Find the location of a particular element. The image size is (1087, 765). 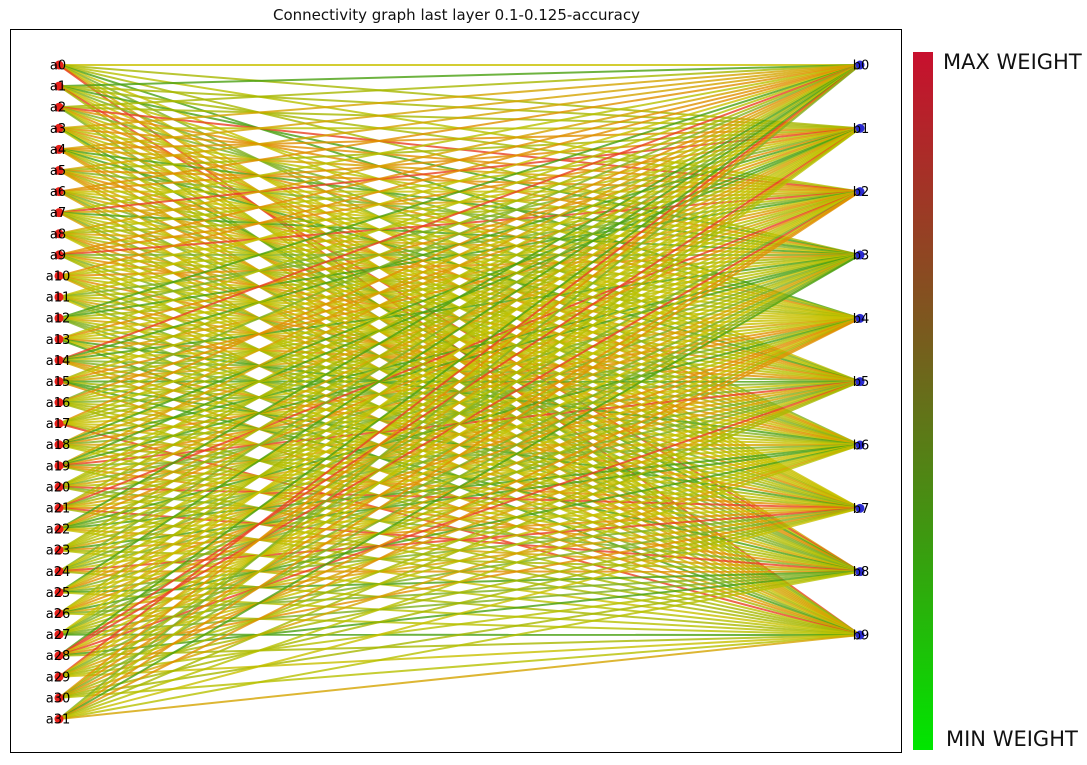

node-label-a4: a4 is located at coordinates (58, 150).